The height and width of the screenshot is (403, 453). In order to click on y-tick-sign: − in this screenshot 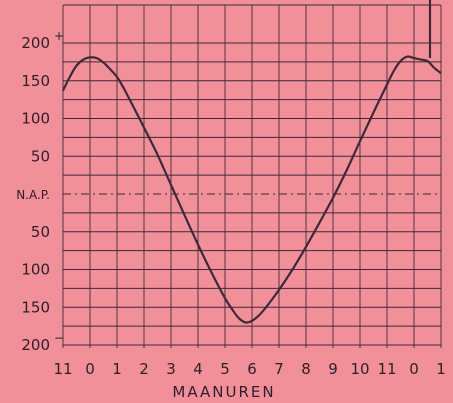, I will do `click(59, 338)`.